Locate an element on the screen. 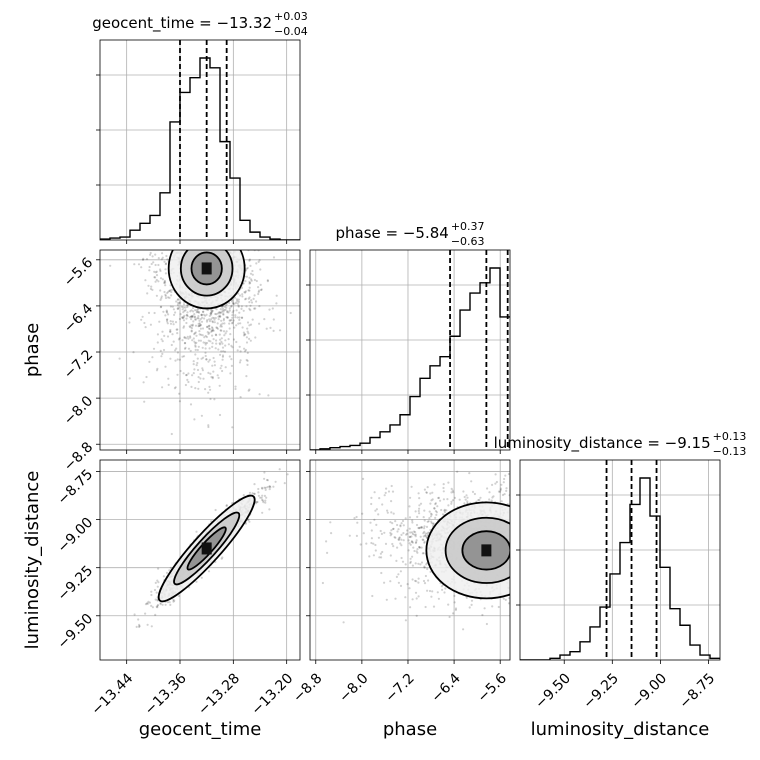  title-lower-error: −0.63 is located at coordinates (468, 241).